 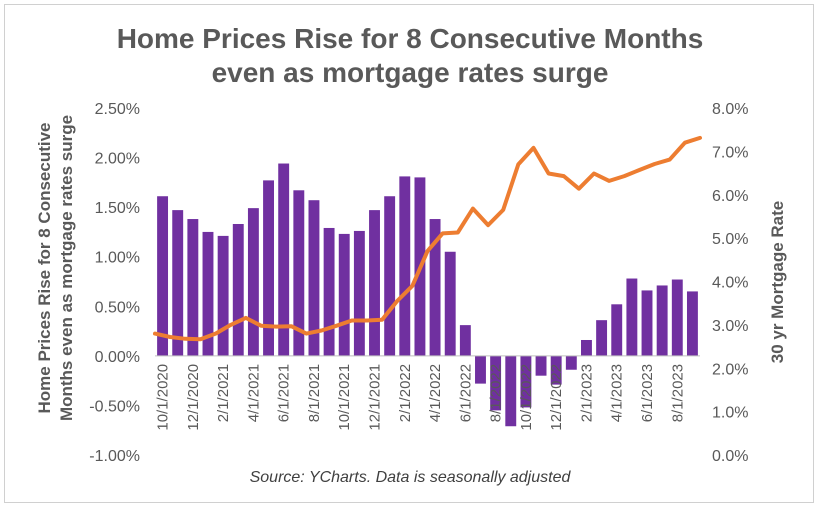 What do you see at coordinates (617, 330) in the screenshot?
I see `bar-4/1/2023` at bounding box center [617, 330].